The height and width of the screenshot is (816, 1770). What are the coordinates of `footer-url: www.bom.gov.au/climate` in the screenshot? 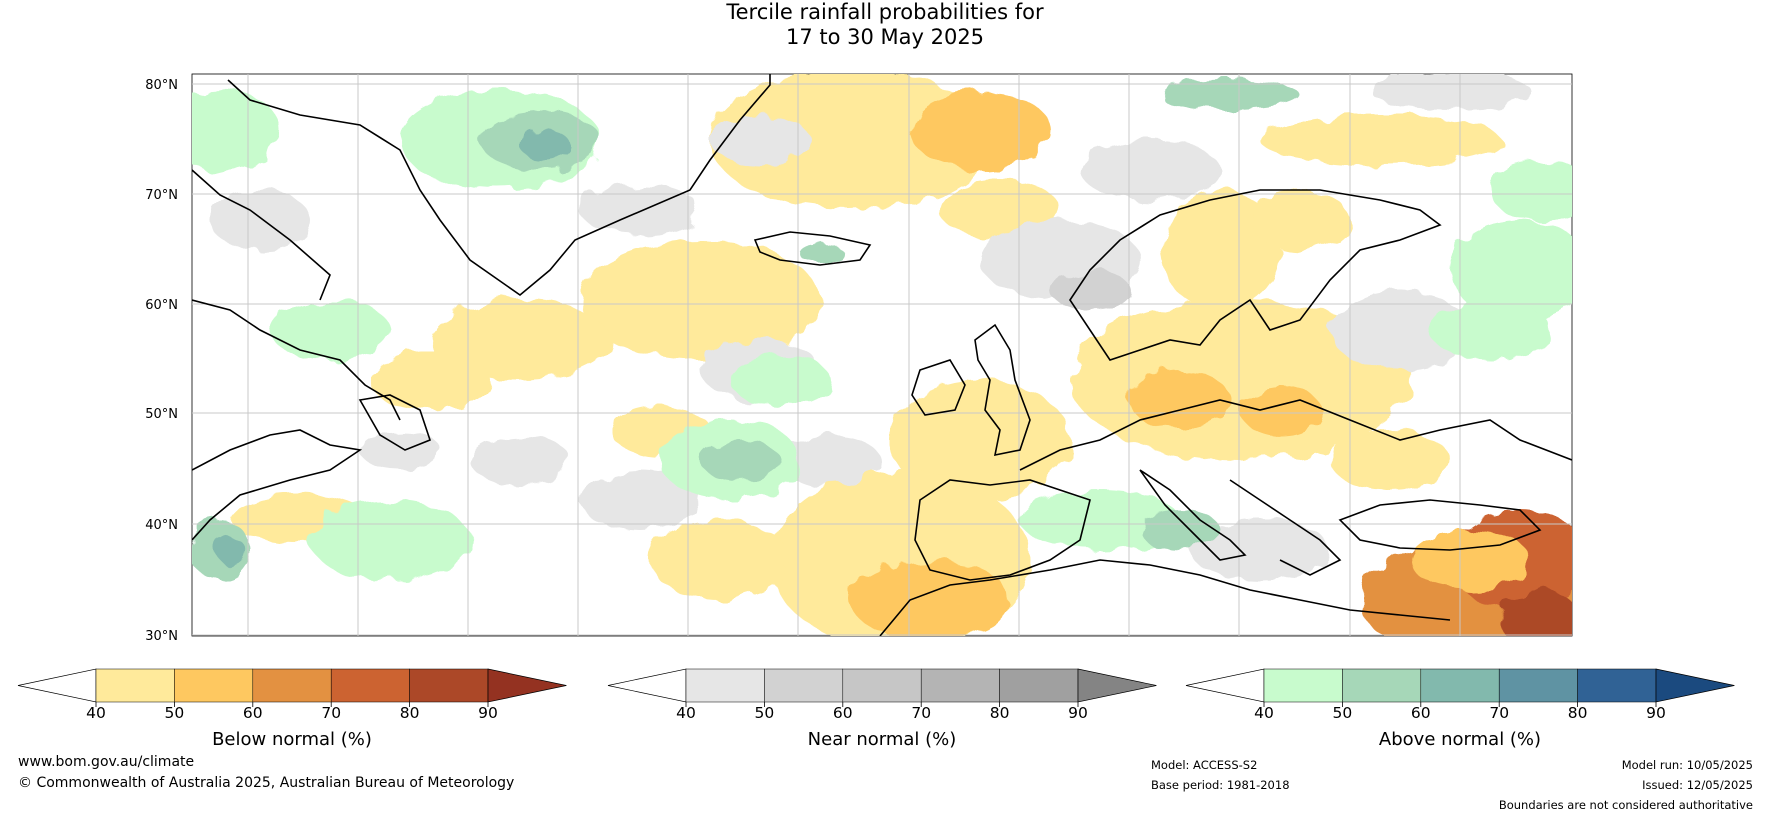 It's located at (106, 762).